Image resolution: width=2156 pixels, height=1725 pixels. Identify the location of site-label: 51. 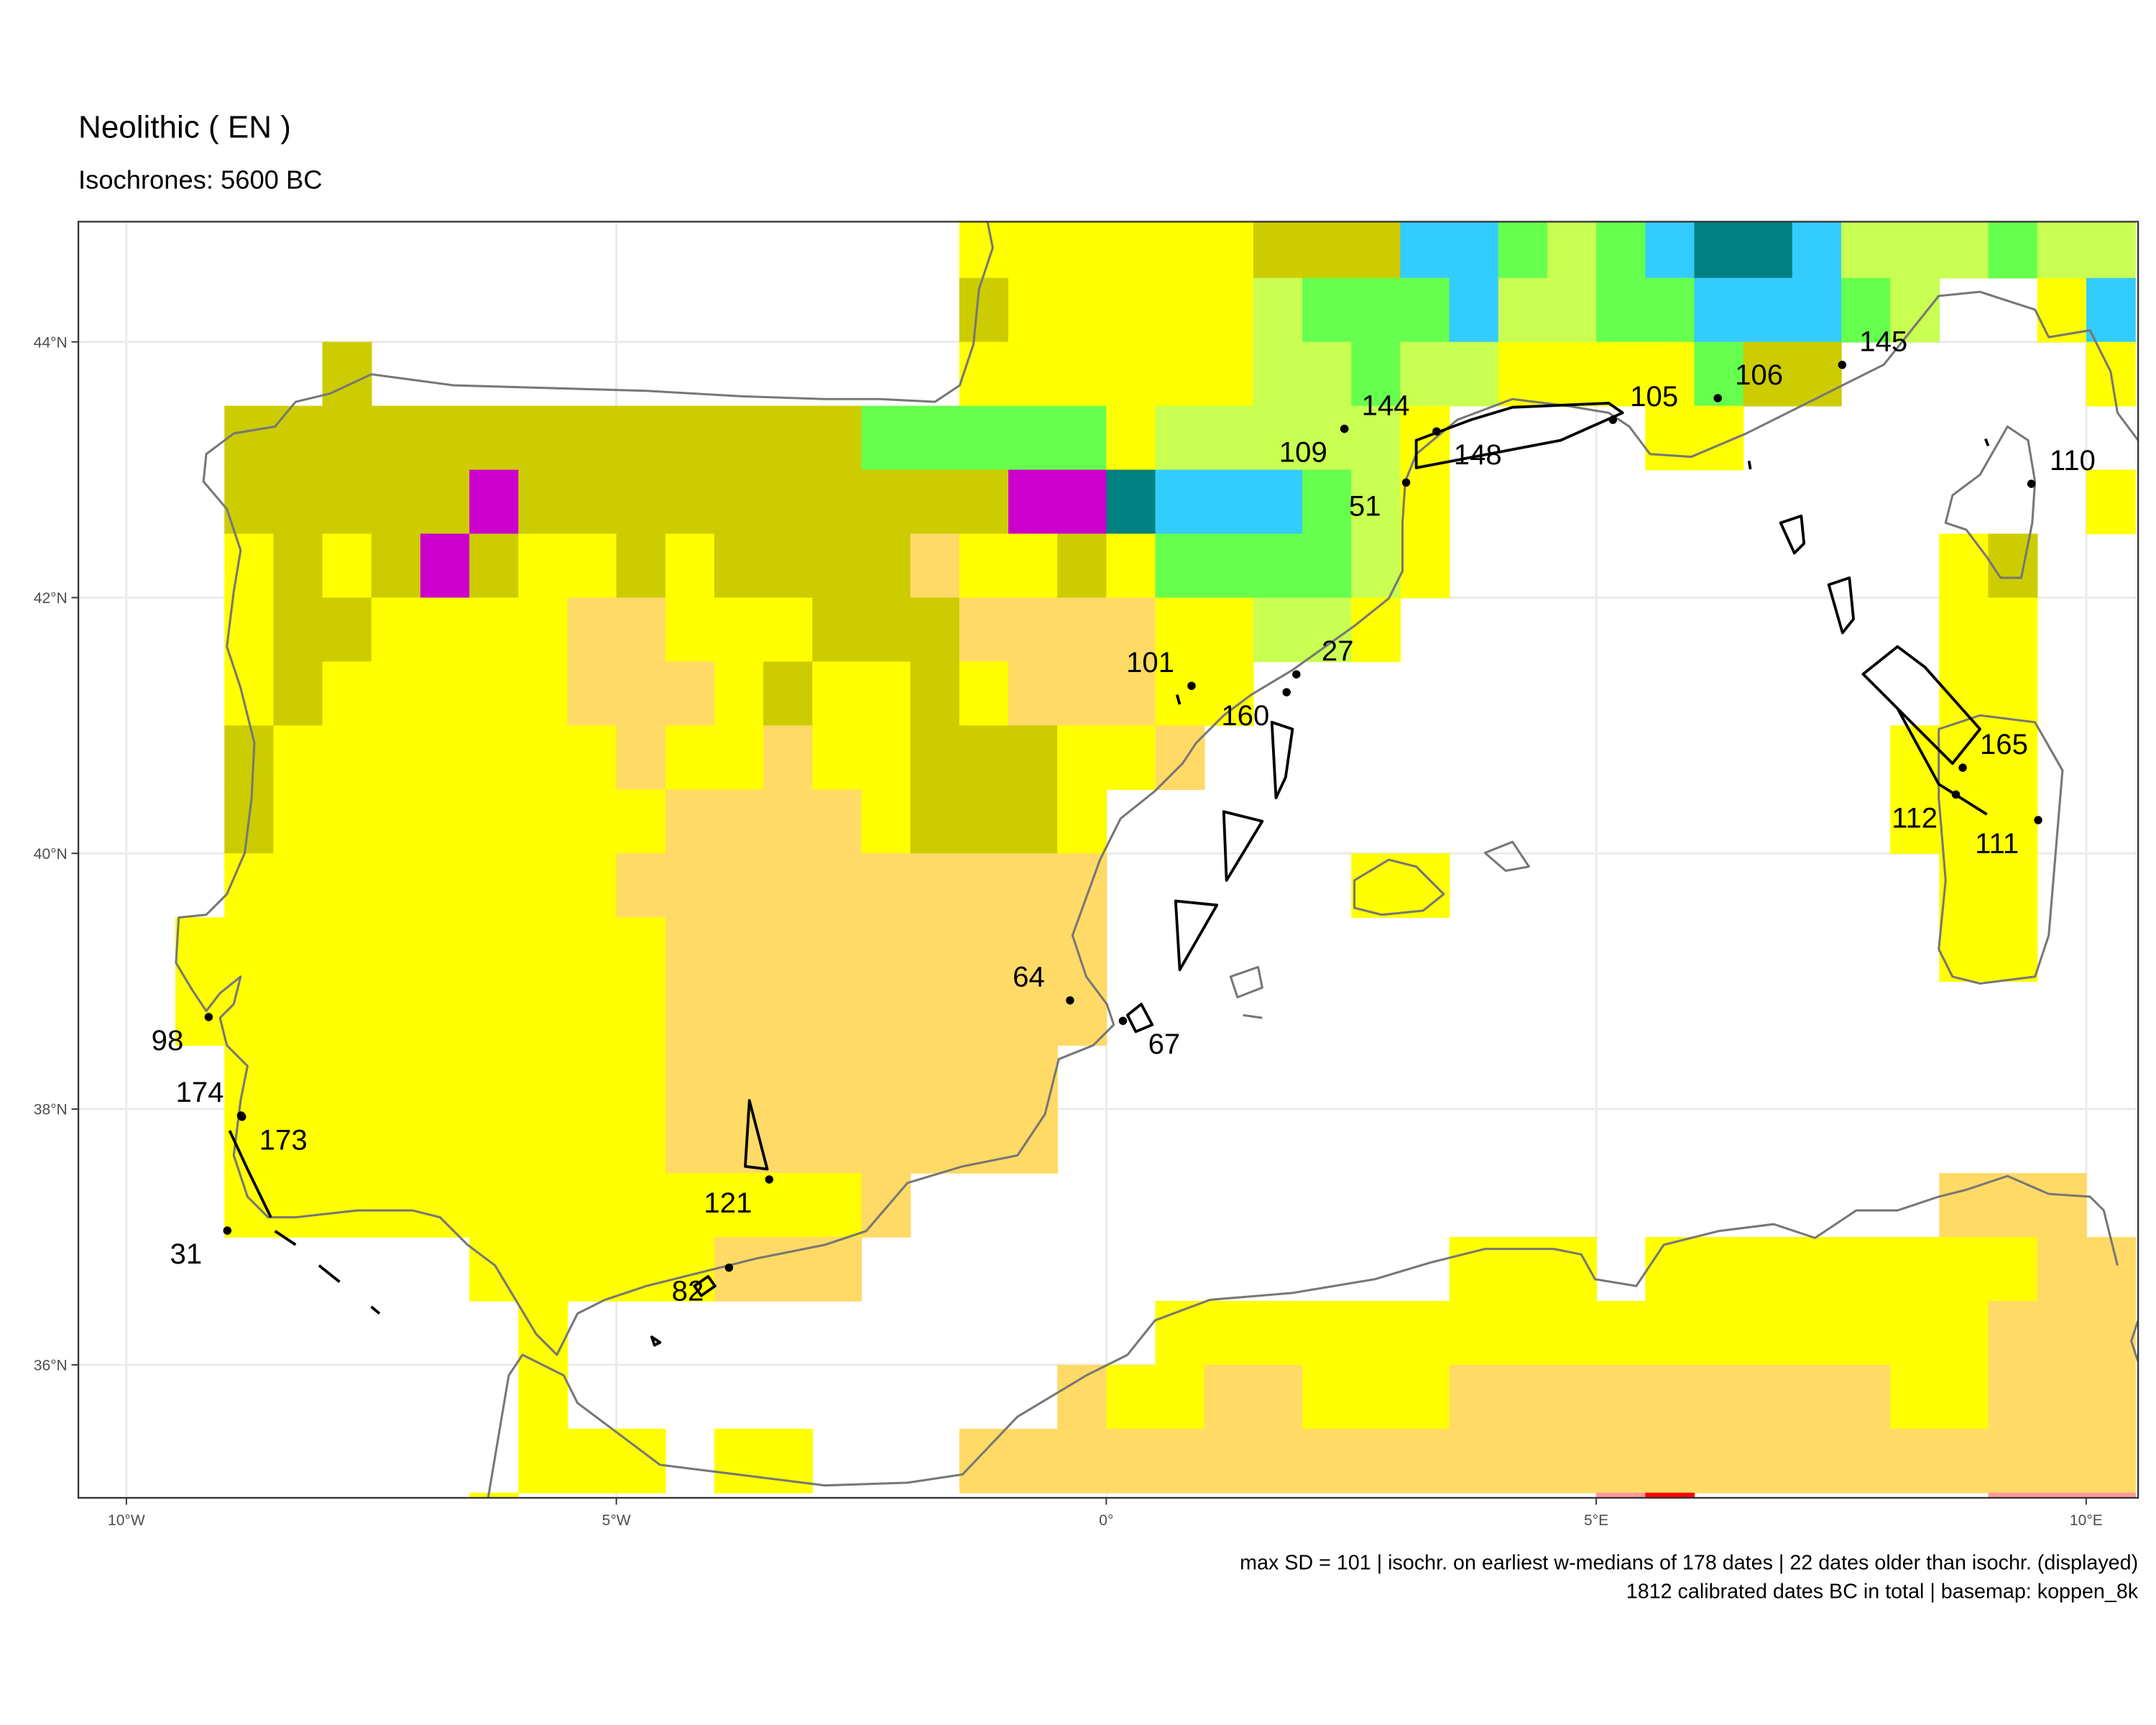
(1365, 505).